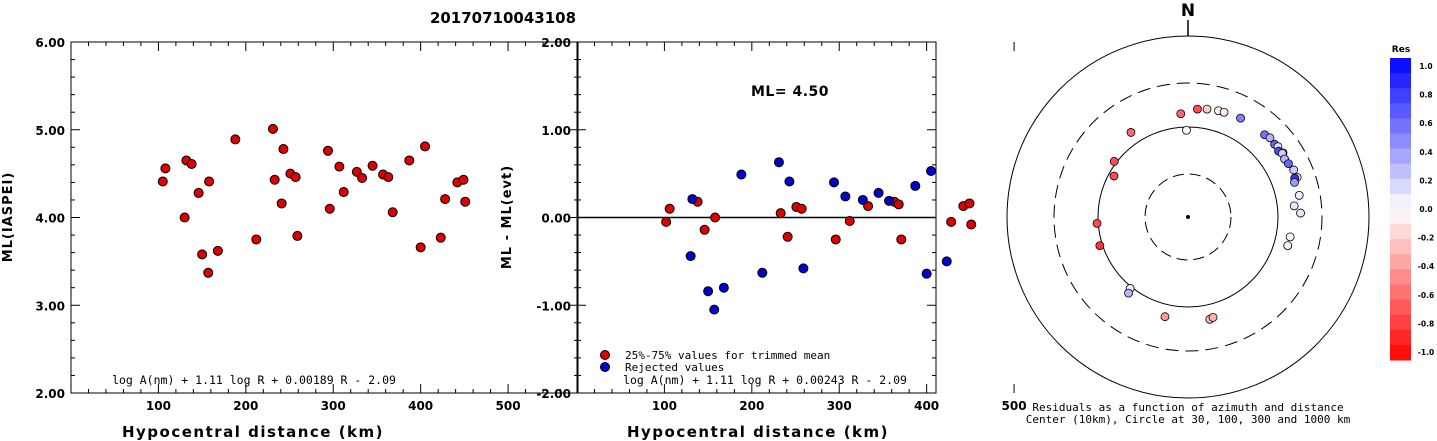  I want to click on colorbar-cells, so click(1400, 209).